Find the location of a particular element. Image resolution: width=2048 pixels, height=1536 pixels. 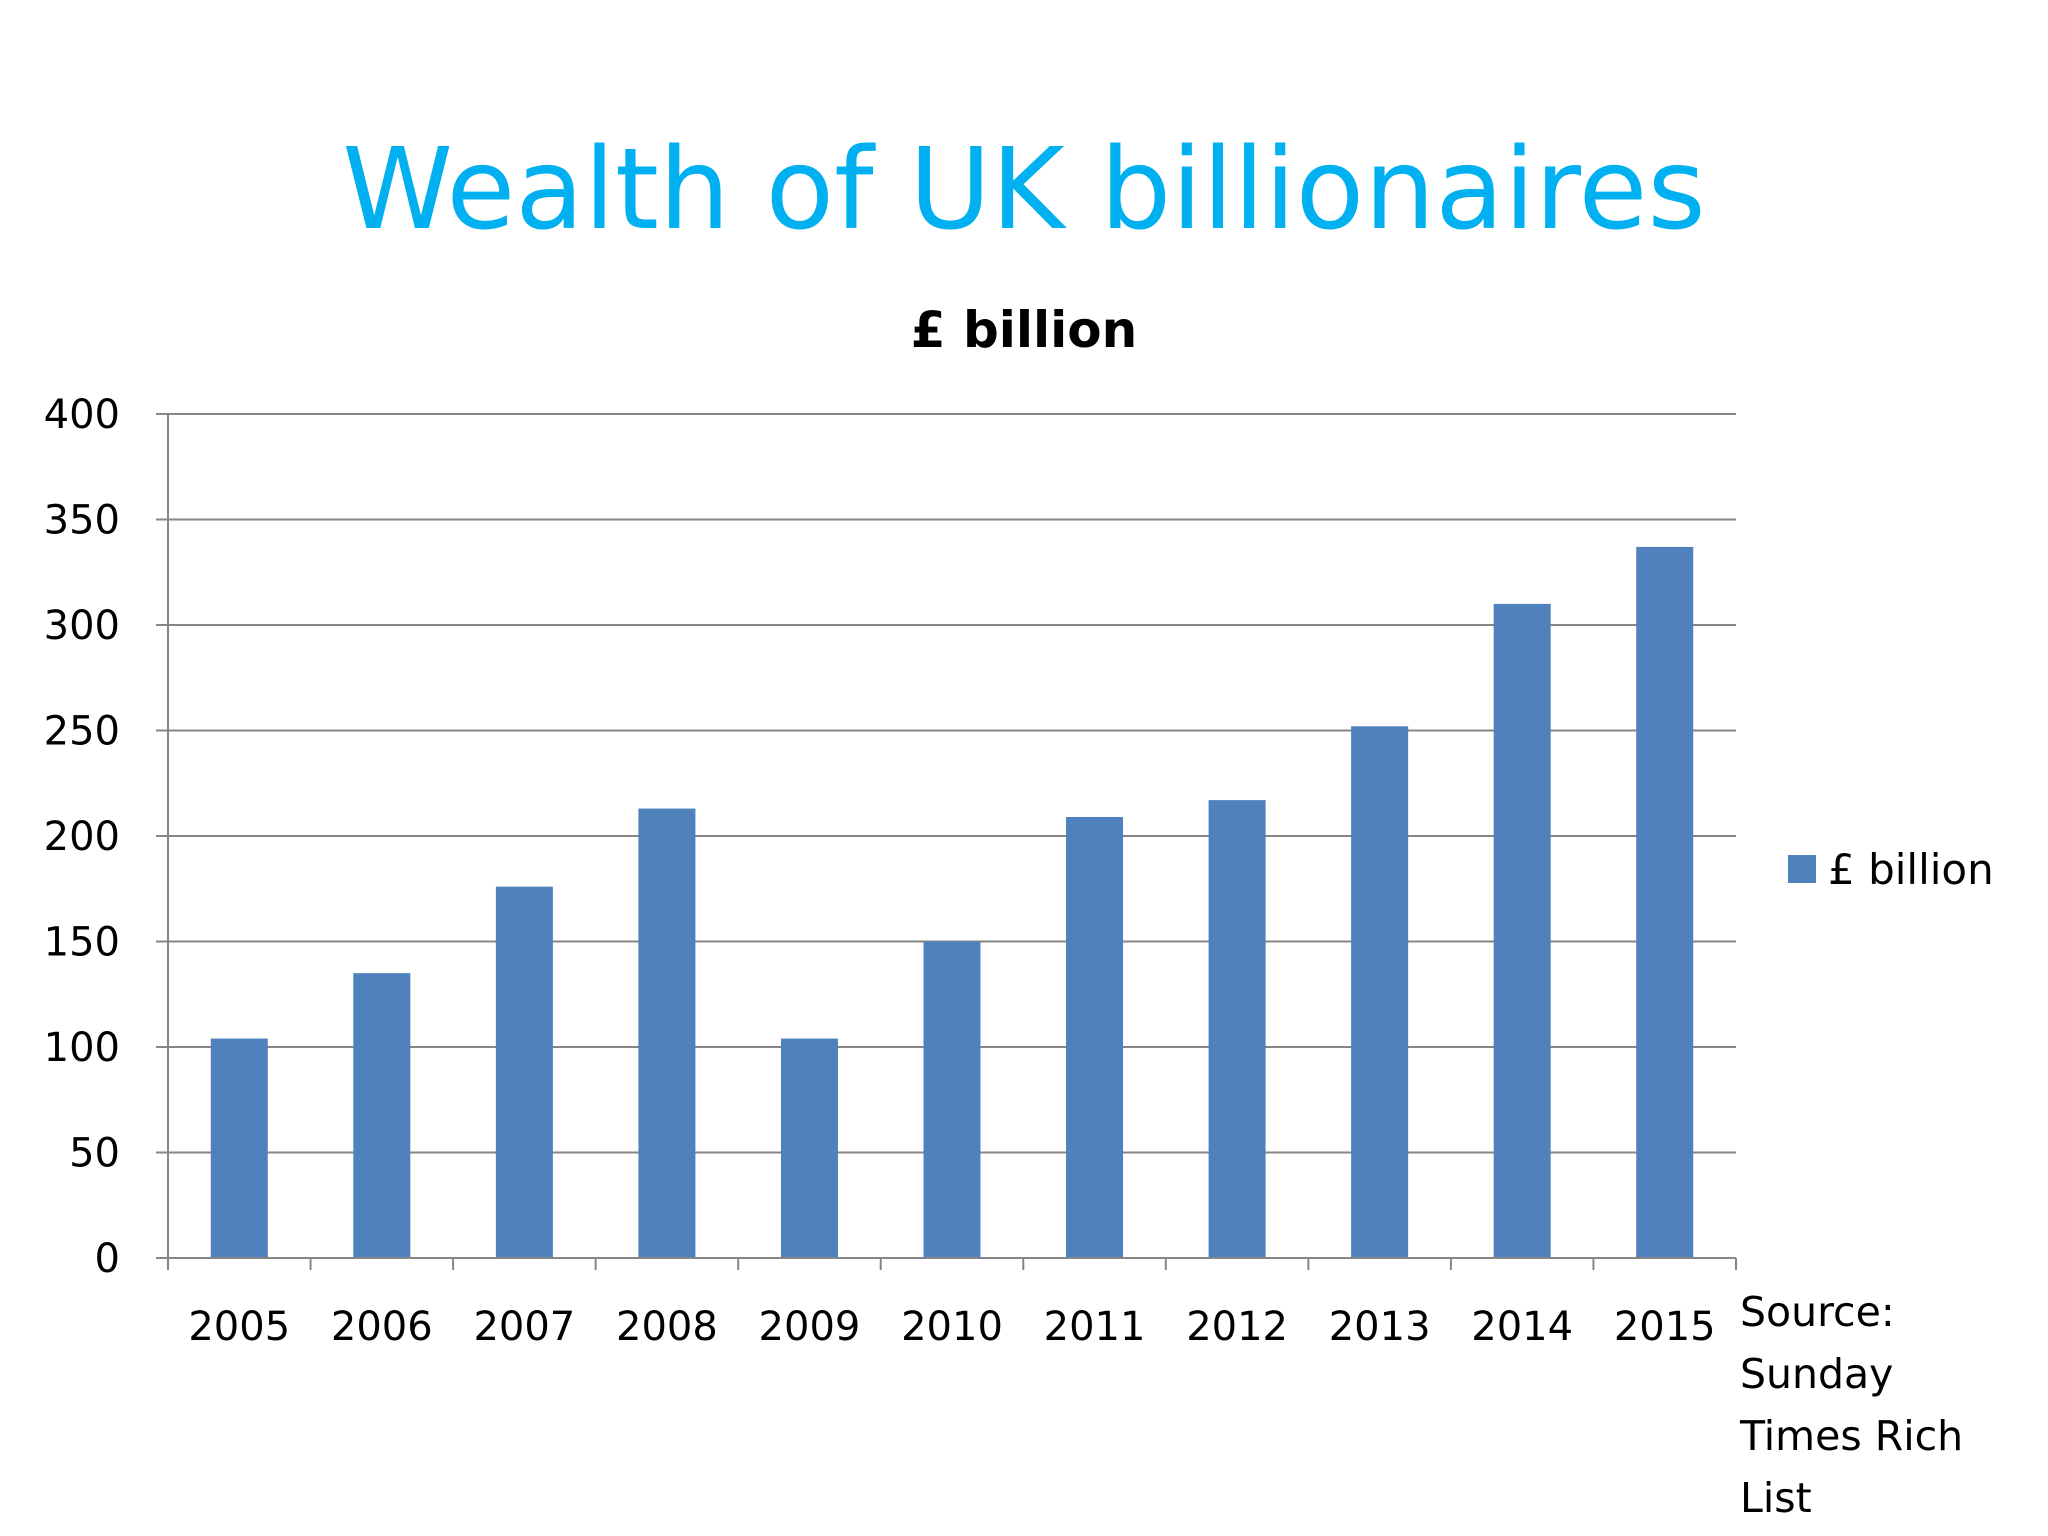

x-tick-label: 2011 is located at coordinates (1095, 1327).